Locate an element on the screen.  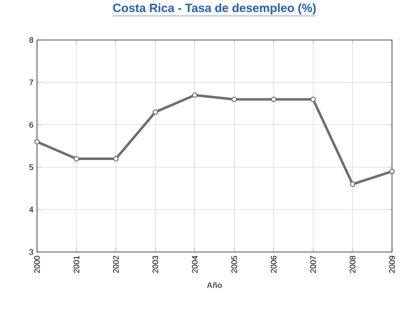
chart-title: Costa Rica - Tasa de desempleo (%) is located at coordinates (214, 9).